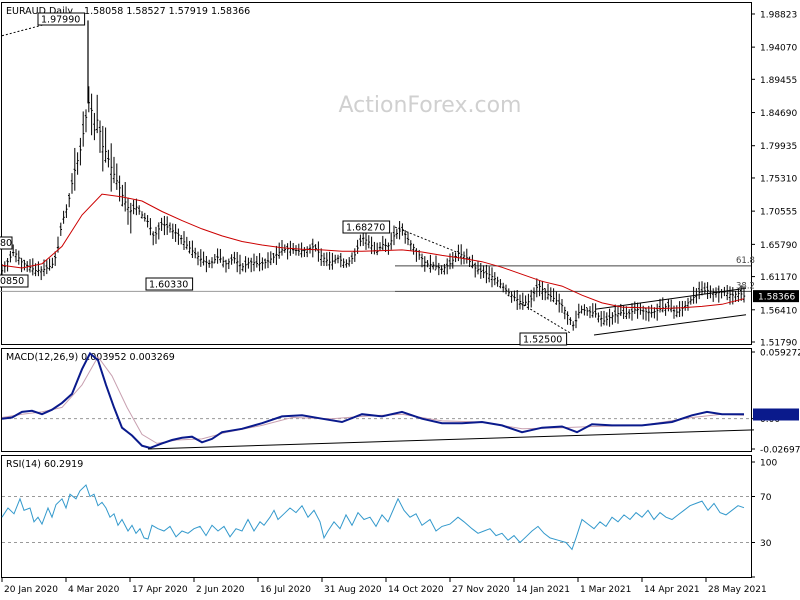 Image resolution: width=800 pixels, height=600 pixels. I want to click on time-tick-label: 27 Nov 2020, so click(481, 590).